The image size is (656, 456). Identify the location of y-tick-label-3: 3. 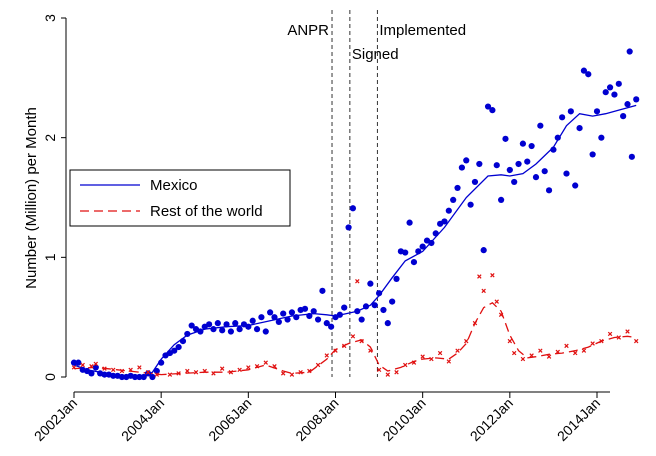
(50, 18).